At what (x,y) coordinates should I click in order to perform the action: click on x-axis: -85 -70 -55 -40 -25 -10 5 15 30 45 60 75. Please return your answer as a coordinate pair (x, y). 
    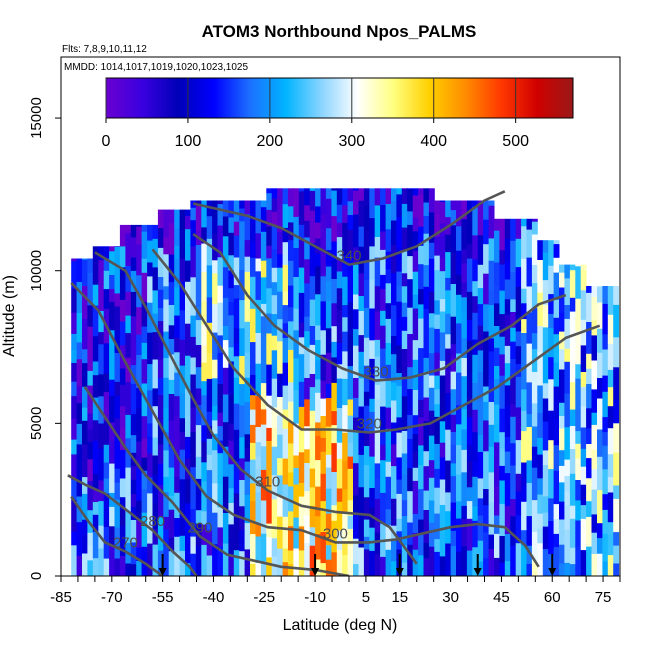
    Looking at the image, I should click on (335, 591).